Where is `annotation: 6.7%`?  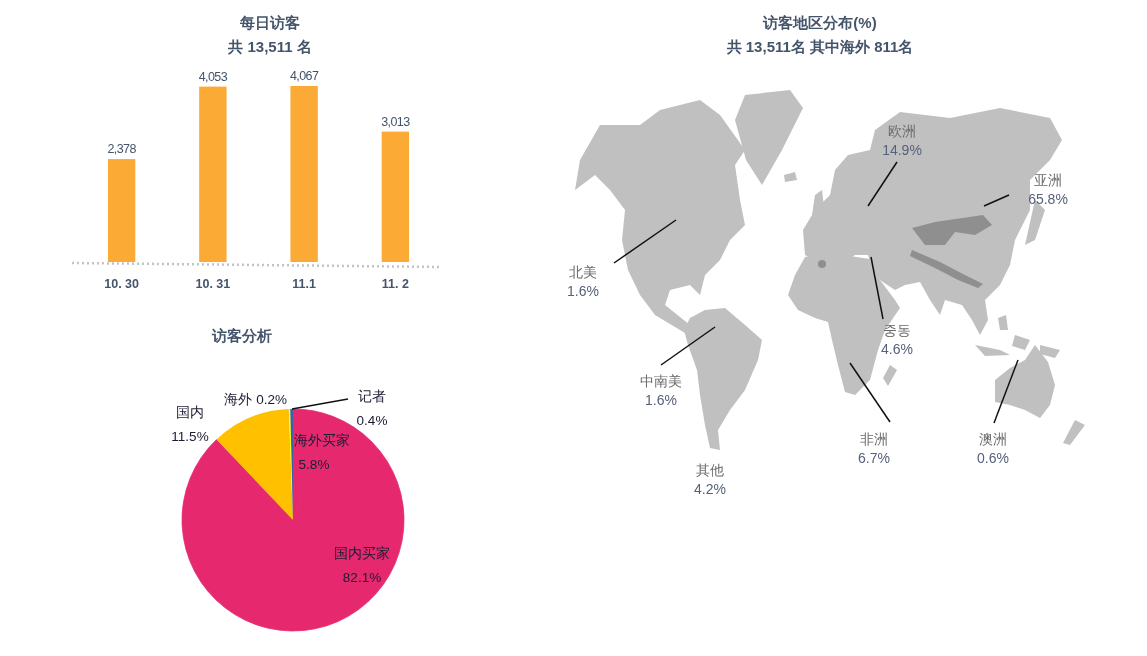
annotation: 6.7% is located at coordinates (874, 458).